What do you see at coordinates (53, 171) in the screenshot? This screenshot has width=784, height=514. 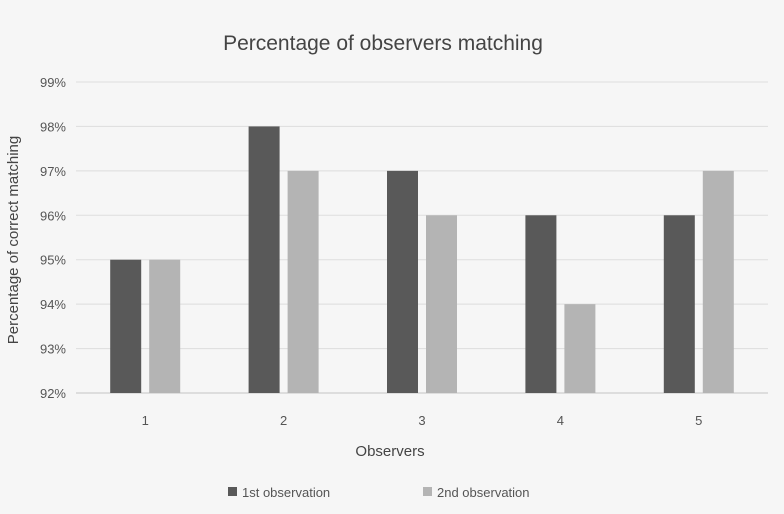 I see `y-tick-label: 97%` at bounding box center [53, 171].